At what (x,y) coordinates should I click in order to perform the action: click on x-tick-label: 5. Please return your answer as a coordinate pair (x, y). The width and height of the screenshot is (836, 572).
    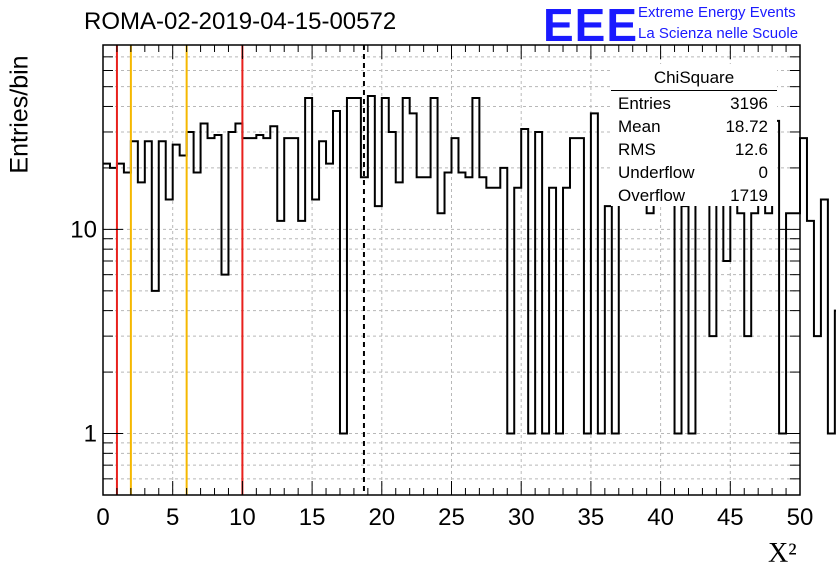
    Looking at the image, I should click on (172, 517).